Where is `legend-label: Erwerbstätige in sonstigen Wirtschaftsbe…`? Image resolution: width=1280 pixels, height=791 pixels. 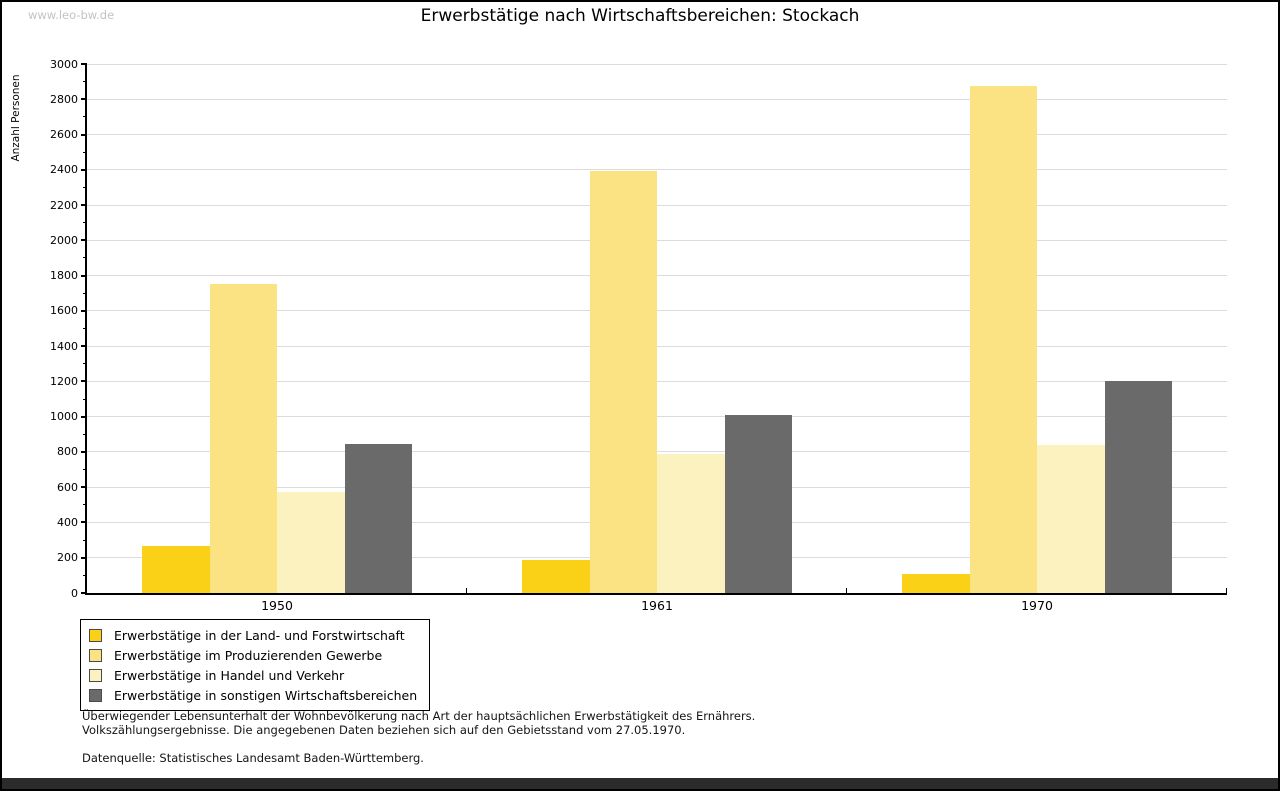 legend-label: Erwerbstätige in sonstigen Wirtschaftsbe… is located at coordinates (266, 695).